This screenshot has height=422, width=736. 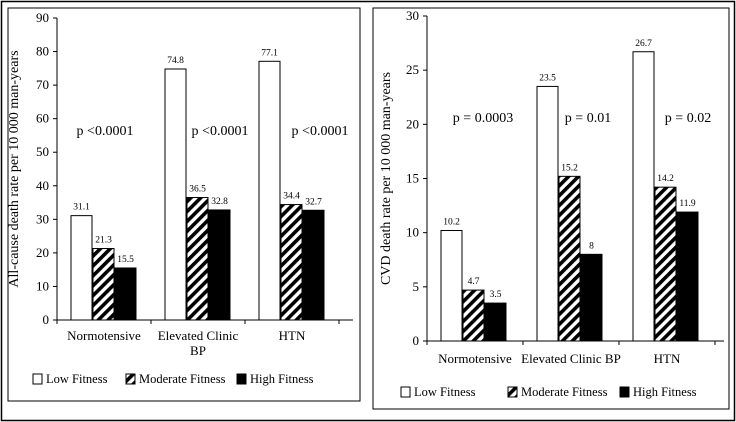 What do you see at coordinates (416, 286) in the screenshot?
I see `y-tick-label: 5` at bounding box center [416, 286].